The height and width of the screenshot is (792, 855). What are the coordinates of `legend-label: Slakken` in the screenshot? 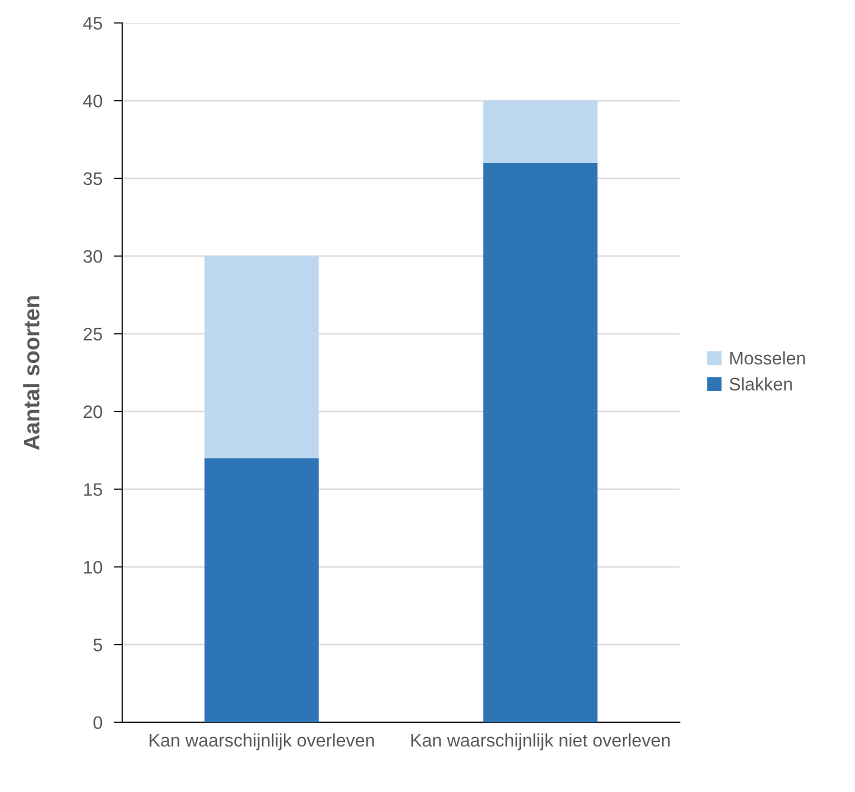 It's located at (761, 384).